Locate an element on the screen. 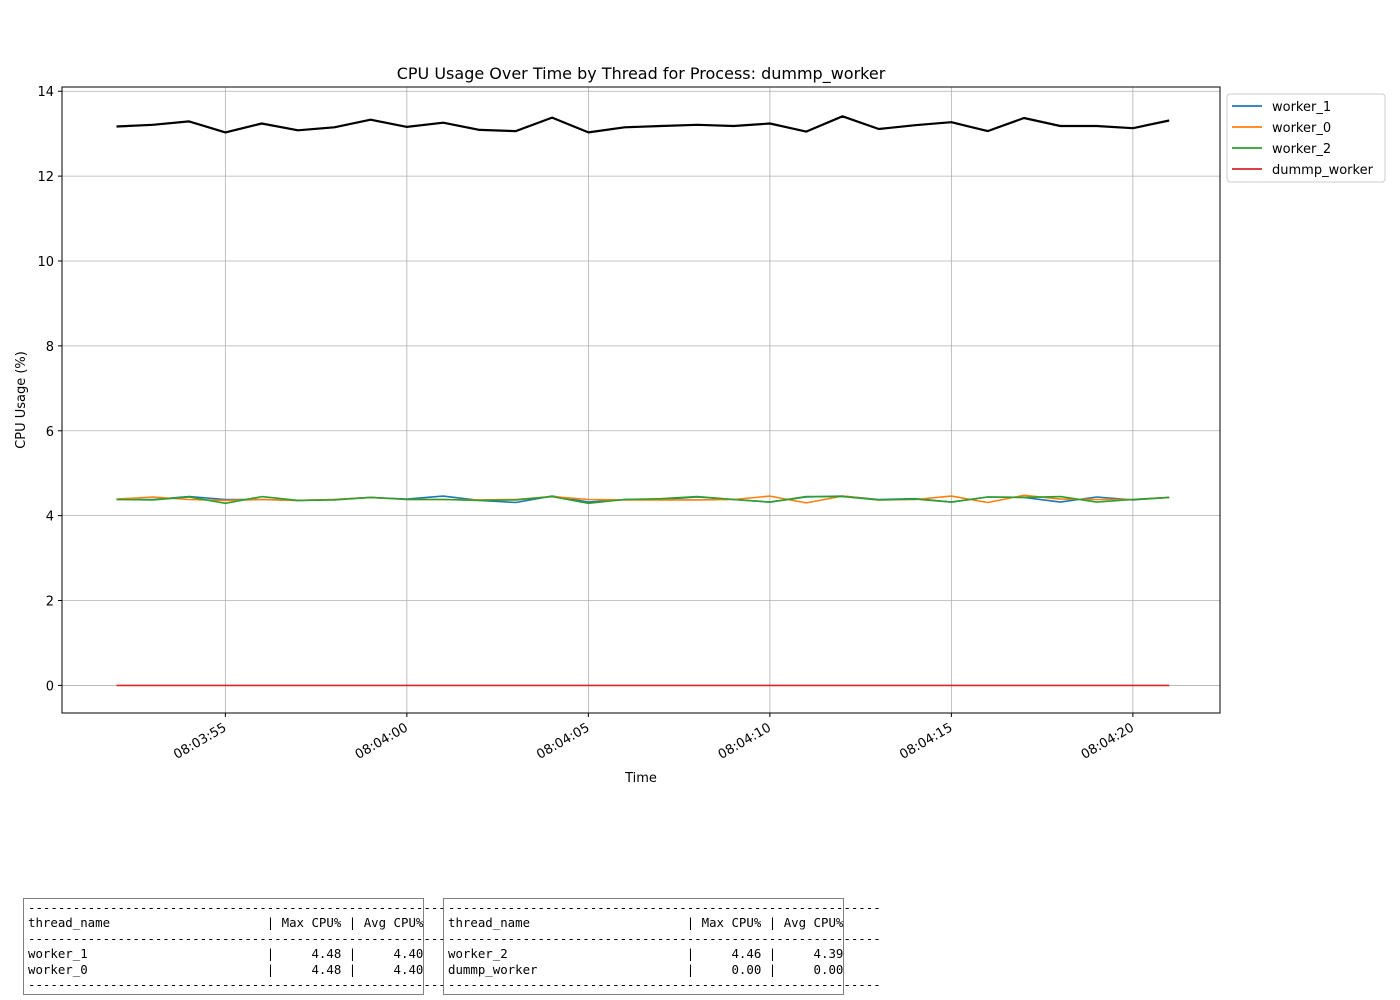  x-tick-label: 08:04:05 is located at coordinates (563, 741).